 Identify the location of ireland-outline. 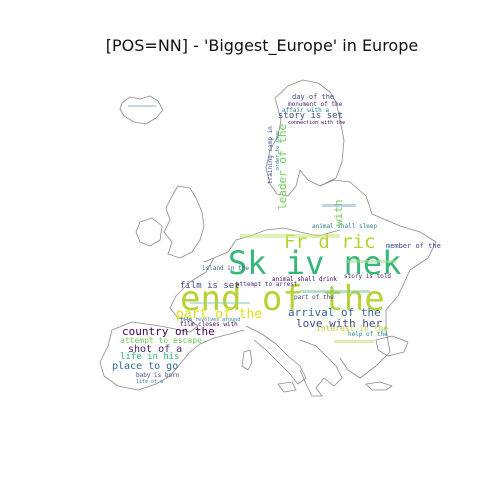
(149, 232).